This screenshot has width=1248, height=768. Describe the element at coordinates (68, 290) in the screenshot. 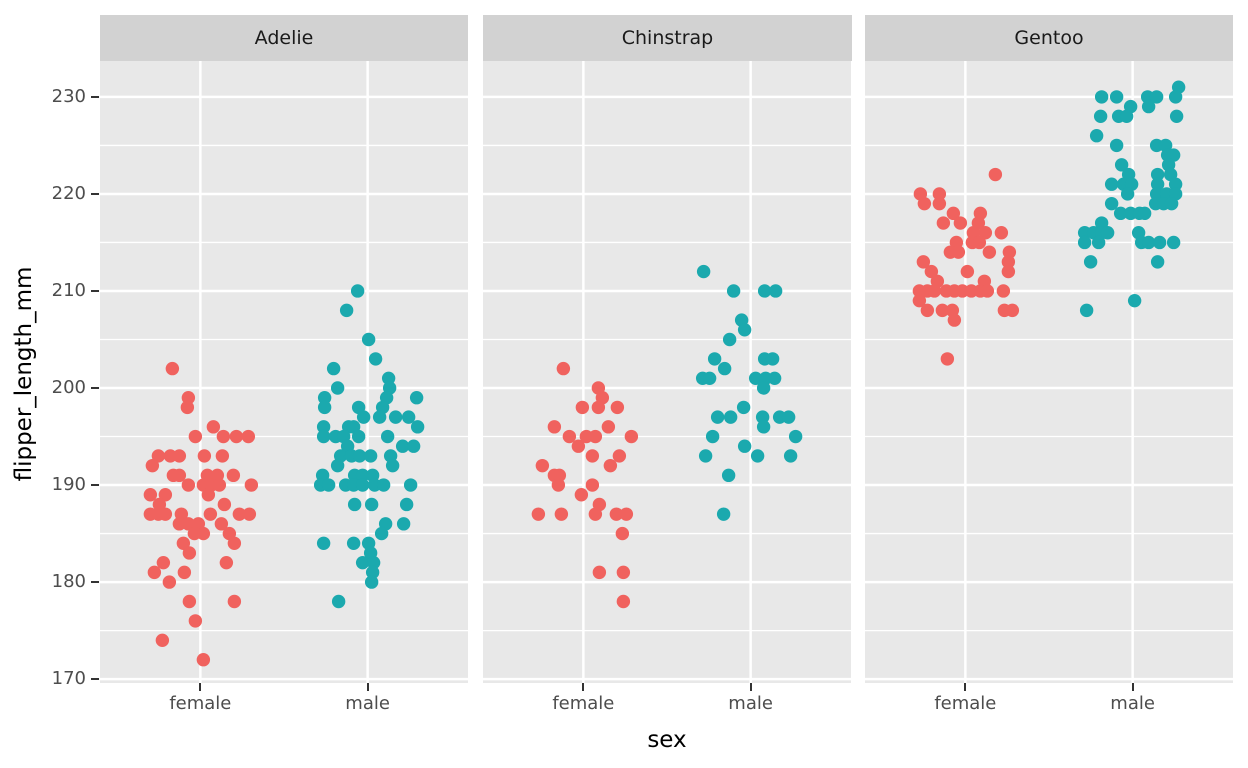

I see `y-axis-tick-label: 210` at that location.